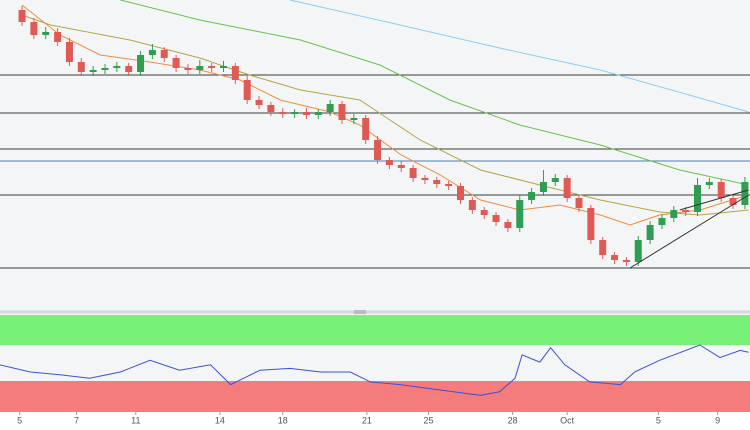 The image size is (750, 430). I want to click on x-tick-label: 21, so click(367, 420).